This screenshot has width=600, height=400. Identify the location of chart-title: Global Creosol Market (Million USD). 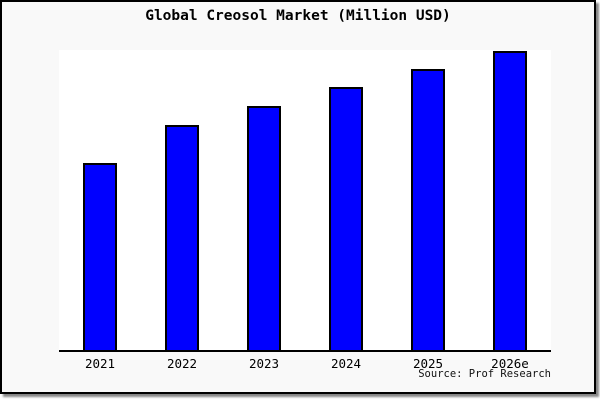
(298, 16).